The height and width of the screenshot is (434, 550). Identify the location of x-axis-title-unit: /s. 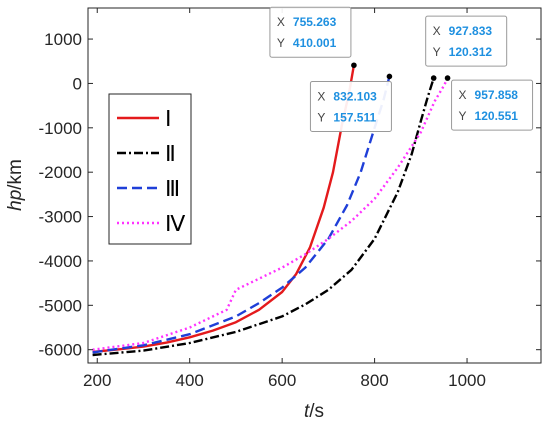
(316, 411).